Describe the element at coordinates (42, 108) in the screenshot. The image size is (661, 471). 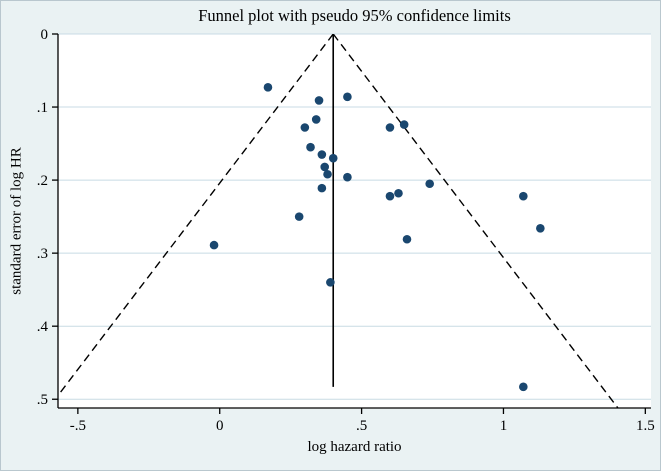
I see `y-tick-label: .1` at that location.